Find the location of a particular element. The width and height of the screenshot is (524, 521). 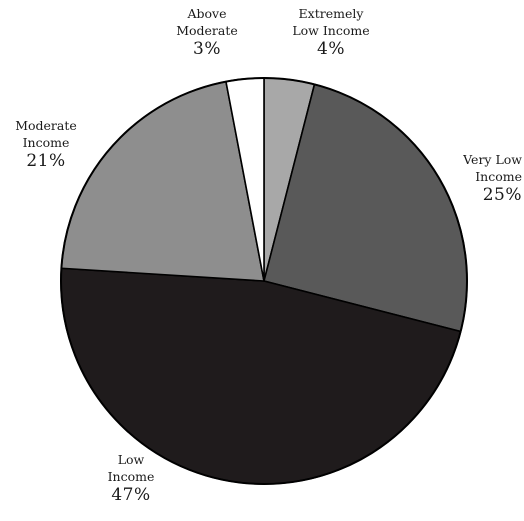

label-low-income-percent: 47% is located at coordinates (131, 494).